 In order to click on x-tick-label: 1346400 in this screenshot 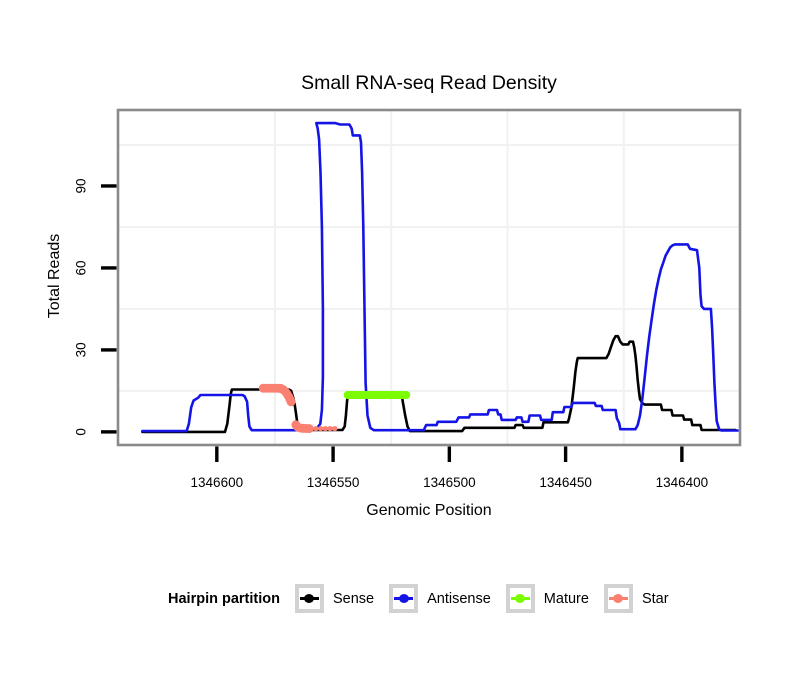, I will do `click(682, 482)`.